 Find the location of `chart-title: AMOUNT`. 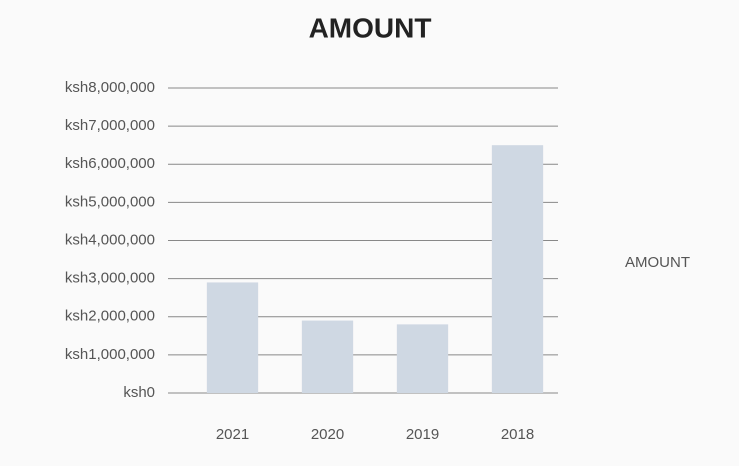

chart-title: AMOUNT is located at coordinates (370, 27).